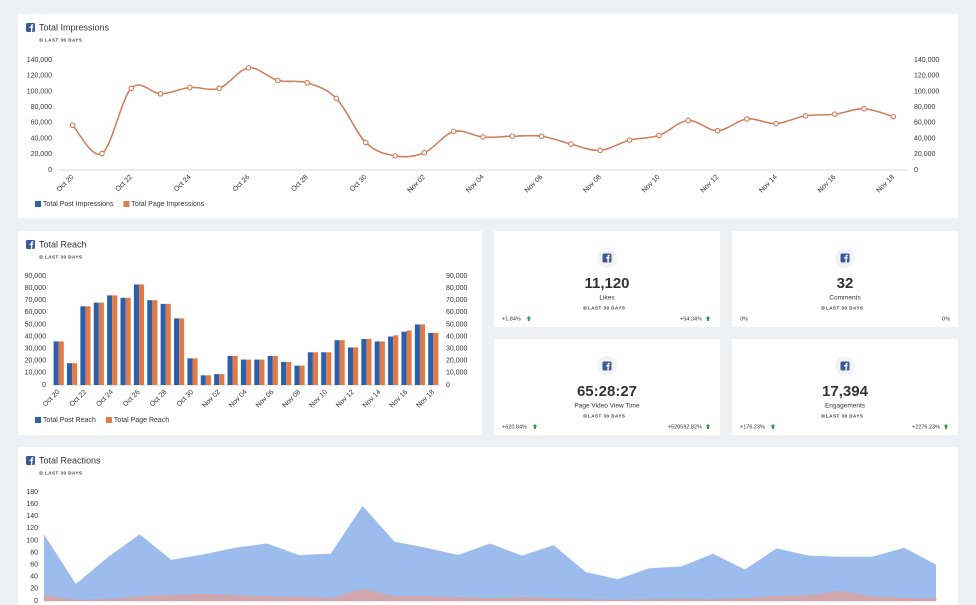 The height and width of the screenshot is (605, 976). What do you see at coordinates (845, 406) in the screenshot?
I see `kpi-label: Engagements` at bounding box center [845, 406].